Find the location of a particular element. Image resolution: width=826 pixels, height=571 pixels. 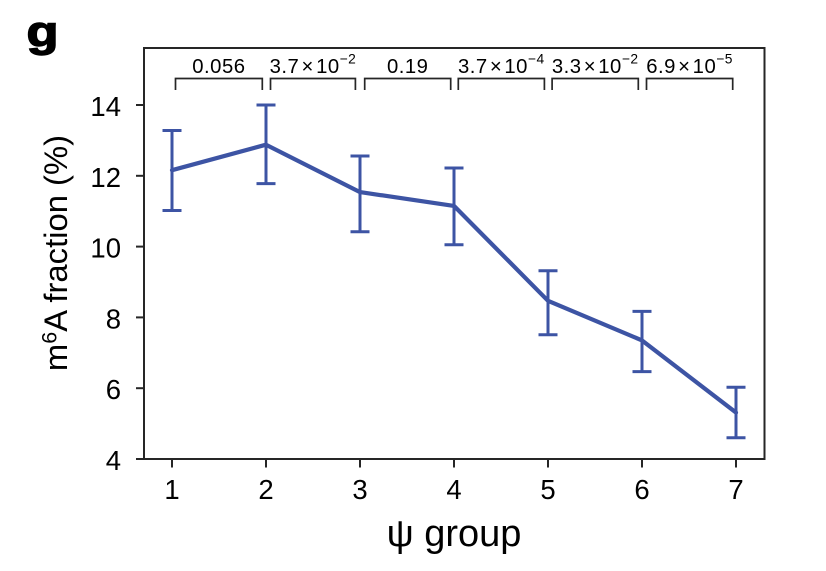

svg-text: 12 is located at coordinates (105, 177).